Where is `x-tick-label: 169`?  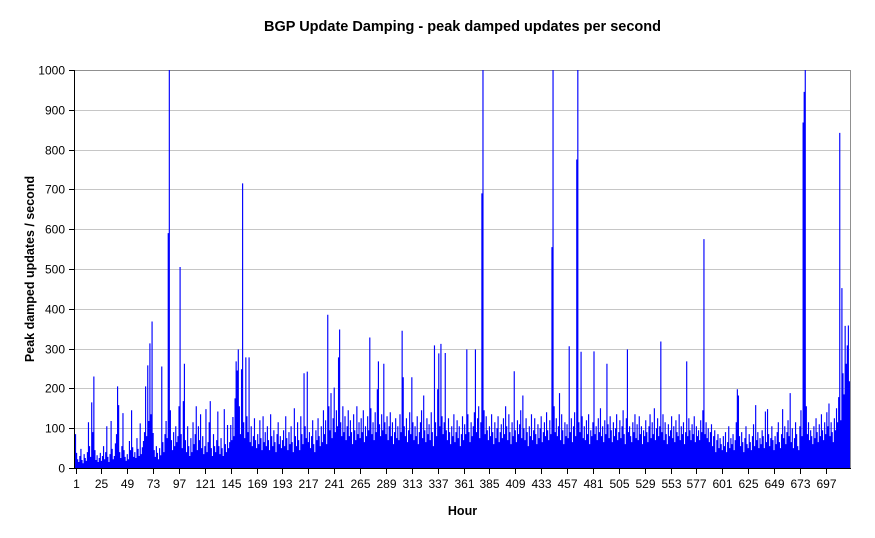 x-tick-label: 169 is located at coordinates (257, 484).